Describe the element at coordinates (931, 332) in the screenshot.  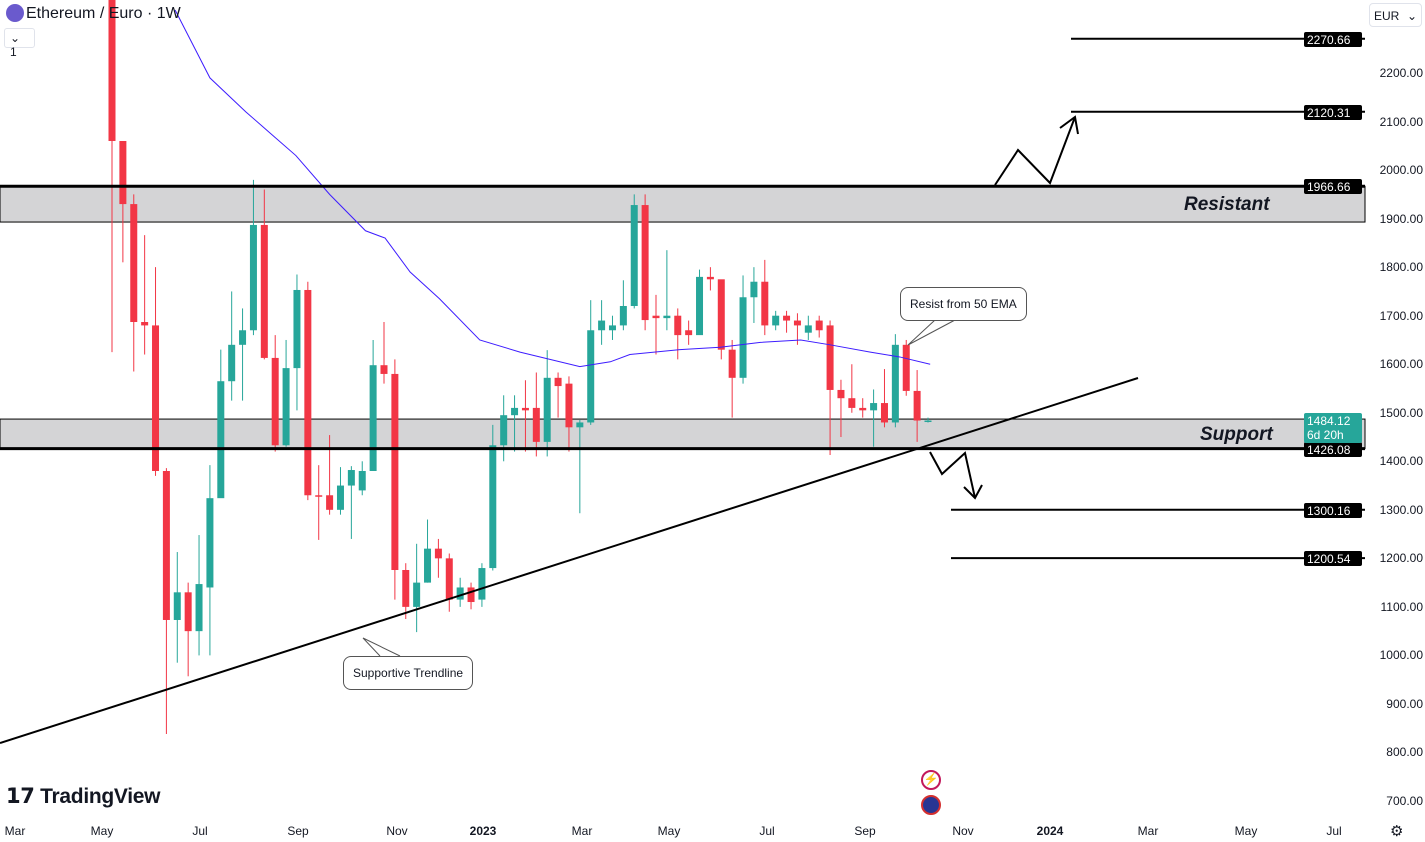
I see `callout-pointer` at that location.